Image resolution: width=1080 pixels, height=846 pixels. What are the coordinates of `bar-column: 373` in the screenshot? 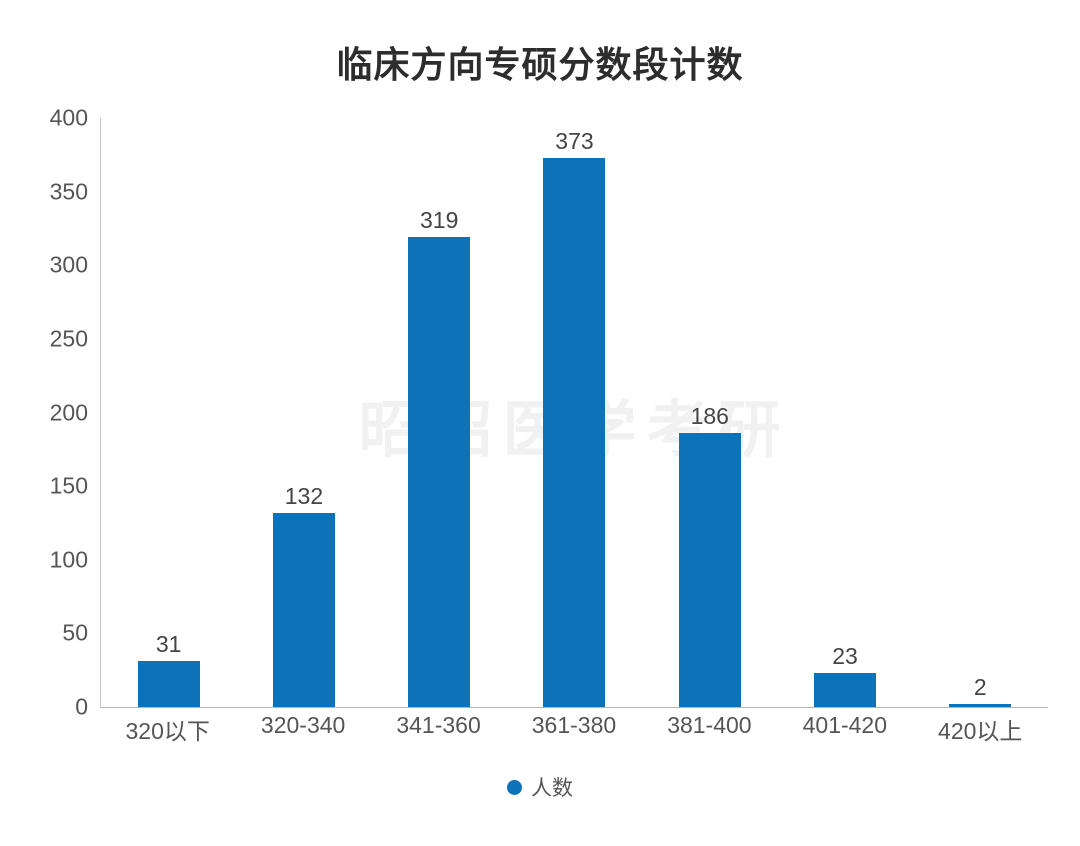 It's located at (574, 412).